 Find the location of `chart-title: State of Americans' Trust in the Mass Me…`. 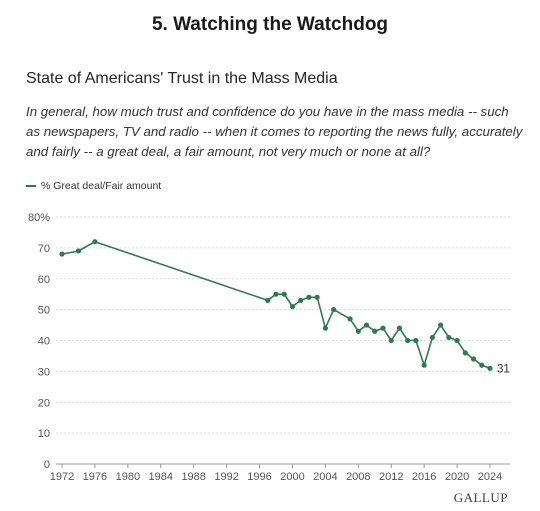

chart-title: State of Americans' Trust in the Mass Me… is located at coordinates (182, 78).